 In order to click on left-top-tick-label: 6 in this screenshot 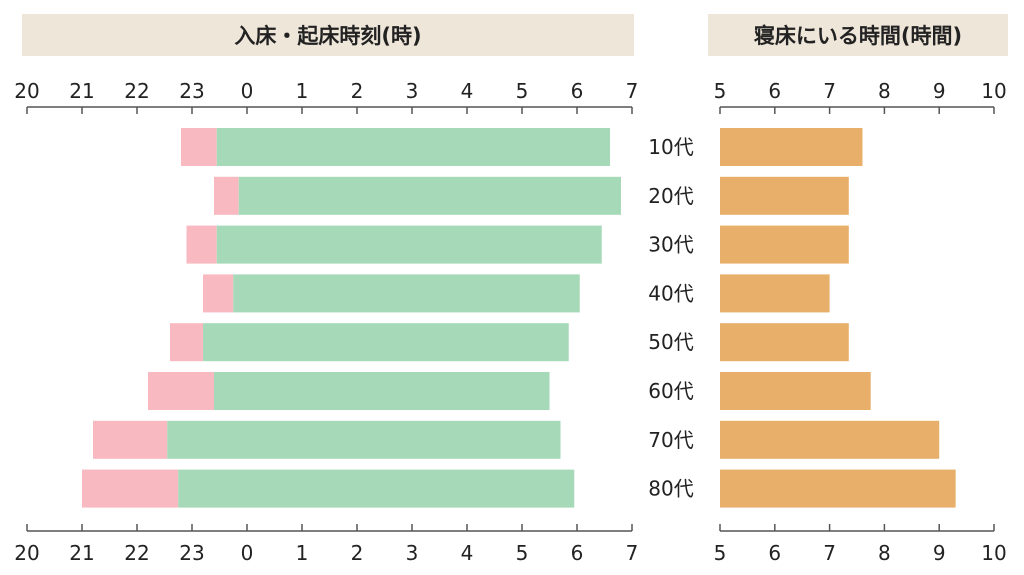, I will do `click(577, 91)`.